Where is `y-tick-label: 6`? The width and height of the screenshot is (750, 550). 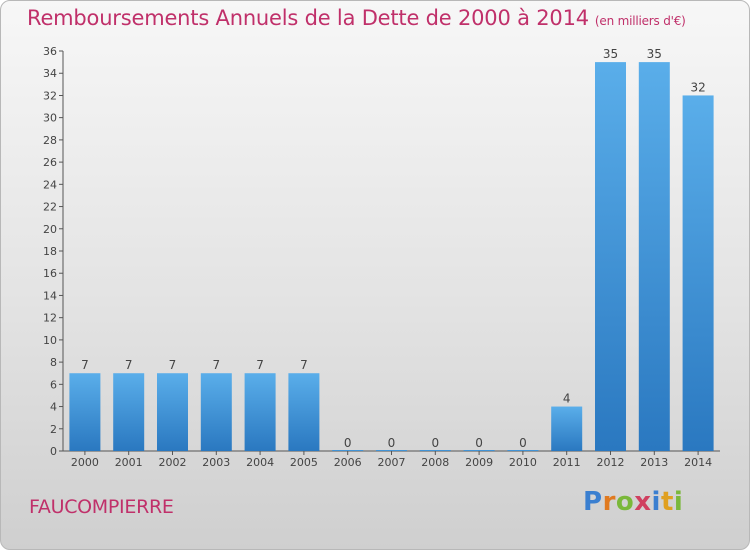 y-tick-label: 6 is located at coordinates (53, 384).